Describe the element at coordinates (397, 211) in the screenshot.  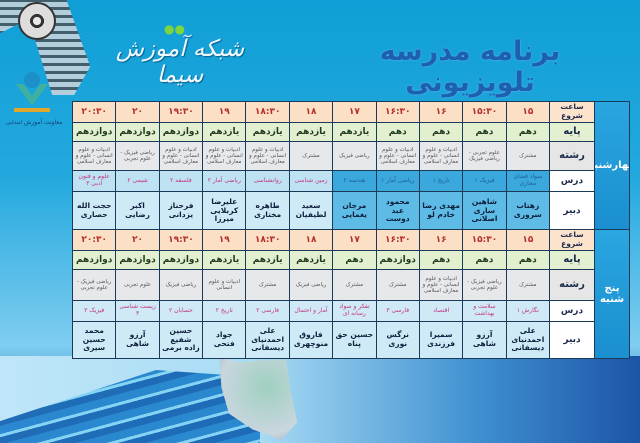
I see `dabir-cell: محمود عبد دوست` at that location.